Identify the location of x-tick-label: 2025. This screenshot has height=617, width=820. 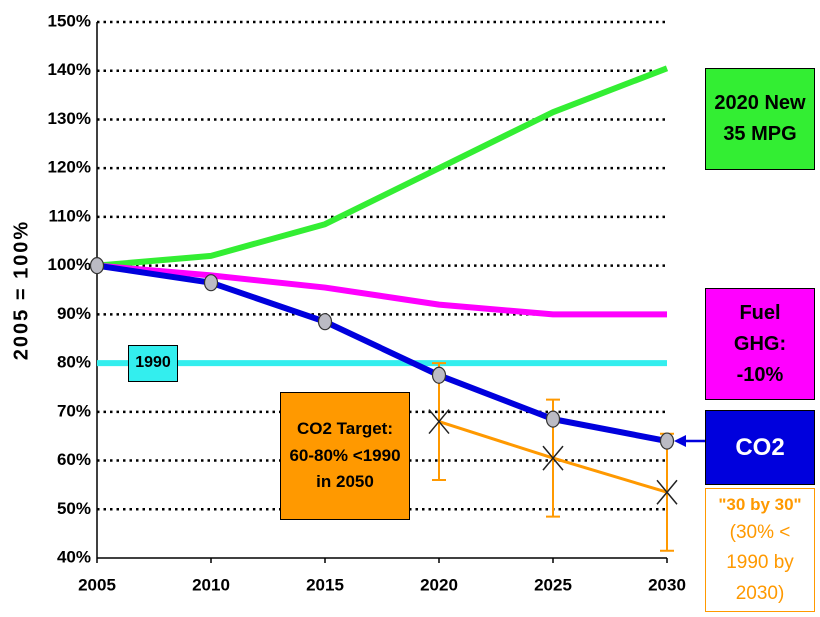
(553, 584).